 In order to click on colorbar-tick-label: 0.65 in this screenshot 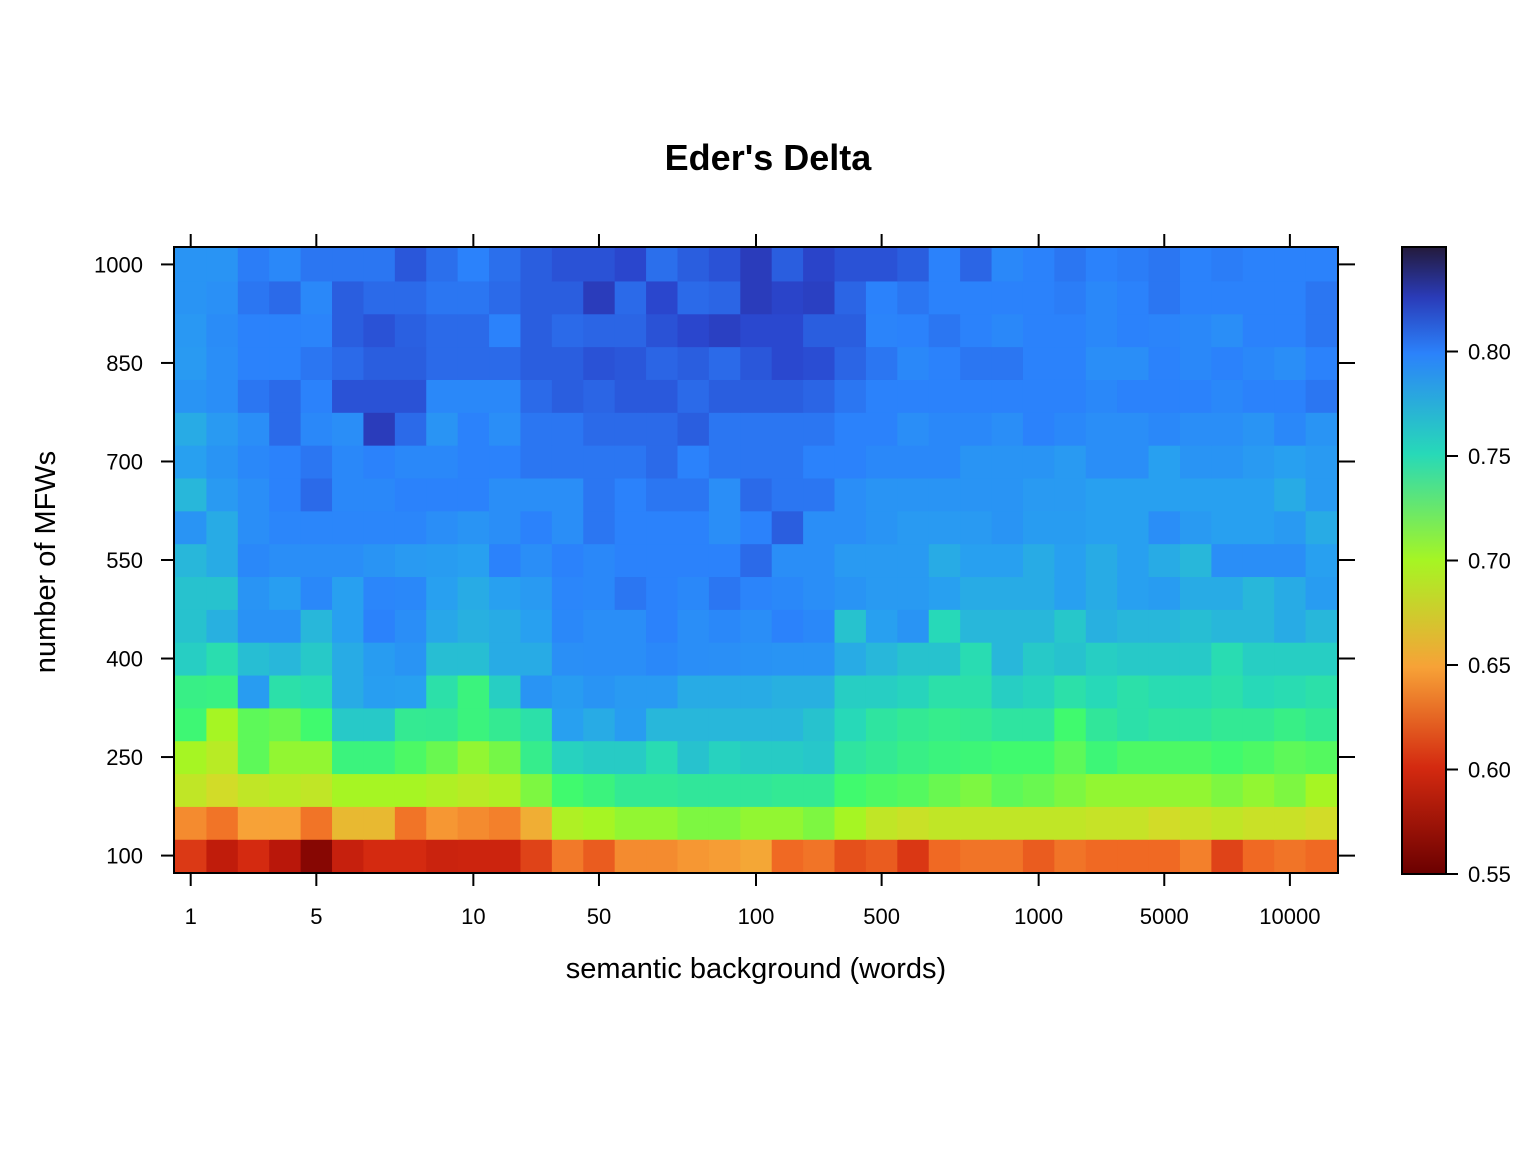, I will do `click(1489, 665)`.